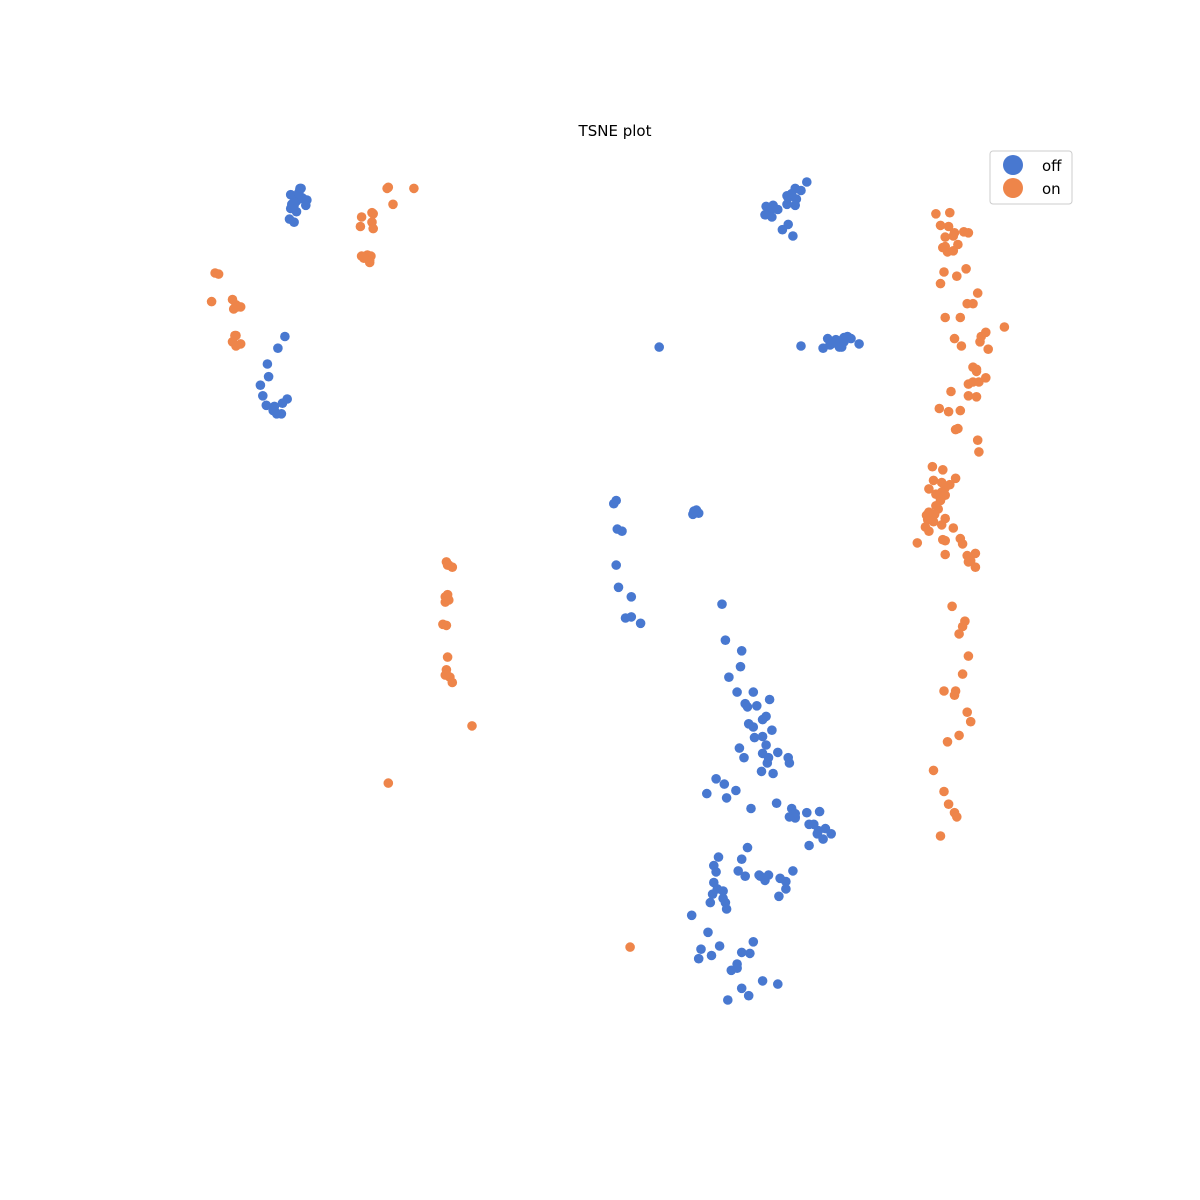  I want to click on legend-label-on: on, so click(1051, 189).